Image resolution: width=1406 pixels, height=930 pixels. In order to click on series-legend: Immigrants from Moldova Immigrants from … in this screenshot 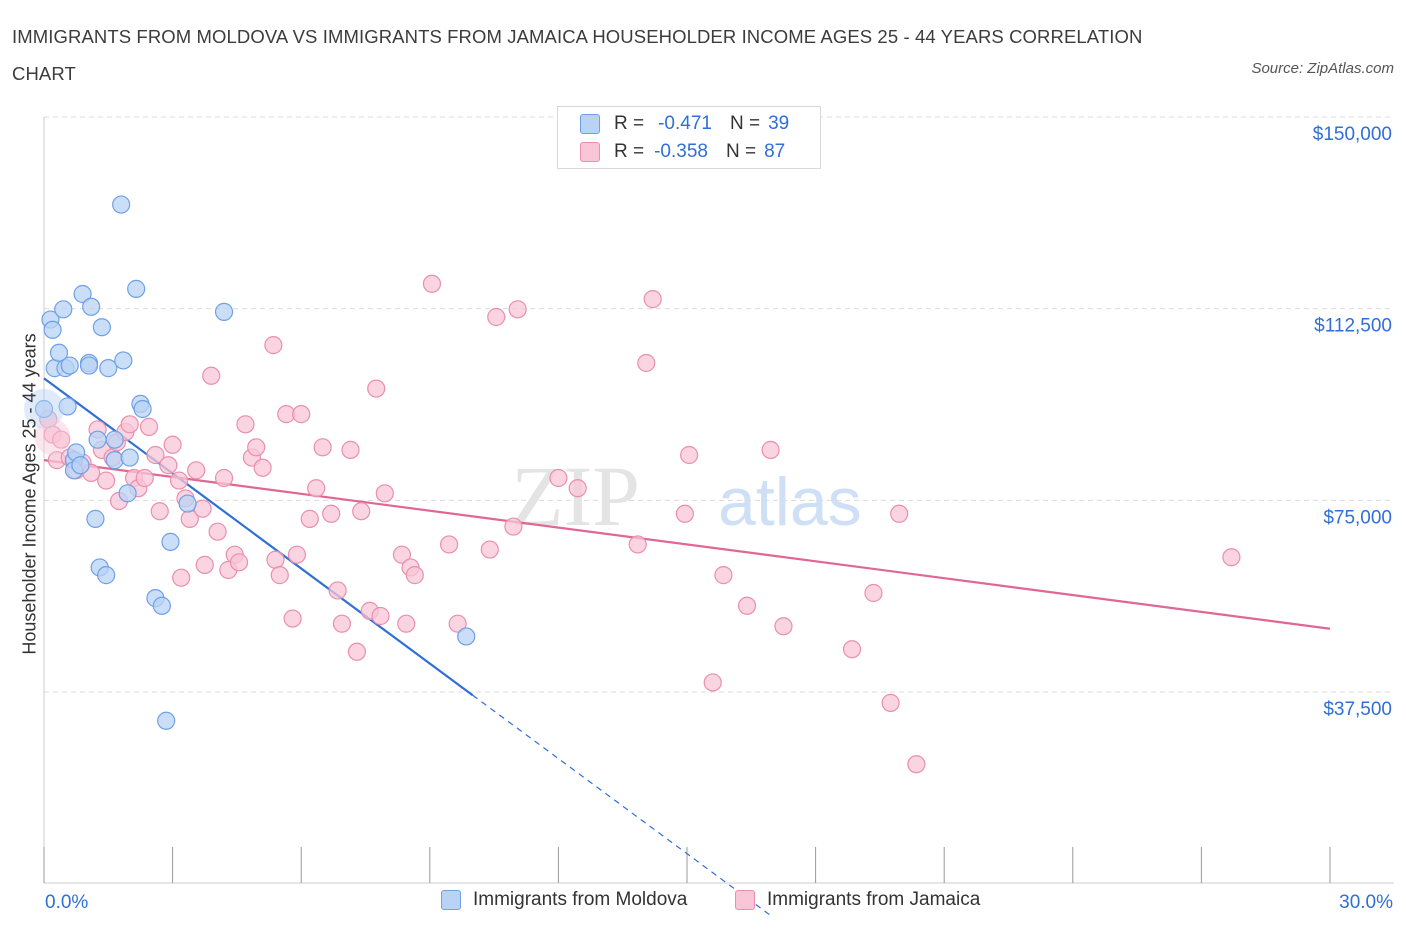, I will do `click(703, 902)`.